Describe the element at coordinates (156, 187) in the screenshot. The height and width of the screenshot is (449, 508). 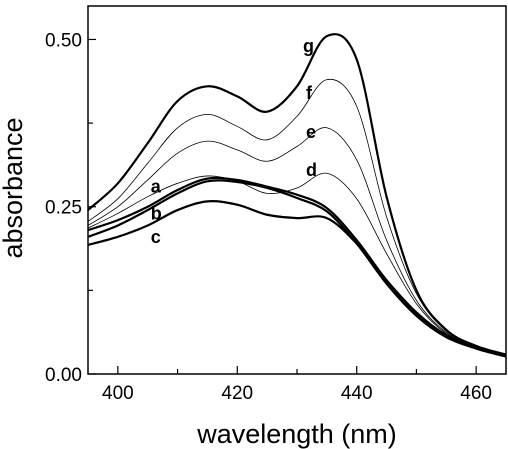
I see `curve-label-a: a` at that location.